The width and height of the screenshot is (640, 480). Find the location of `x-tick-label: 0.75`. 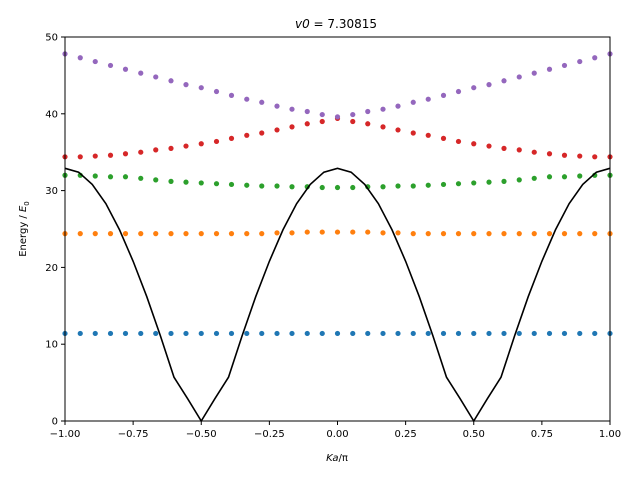

x-tick-label: 0.75 is located at coordinates (542, 434).